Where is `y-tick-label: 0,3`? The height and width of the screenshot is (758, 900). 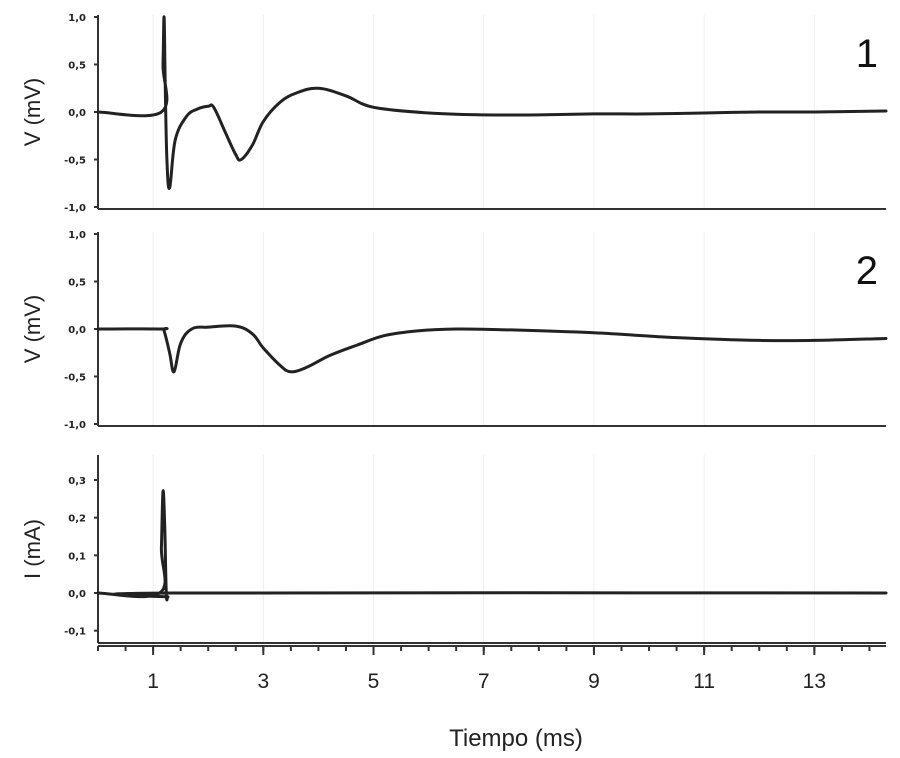
y-tick-label: 0,3 is located at coordinates (77, 481).